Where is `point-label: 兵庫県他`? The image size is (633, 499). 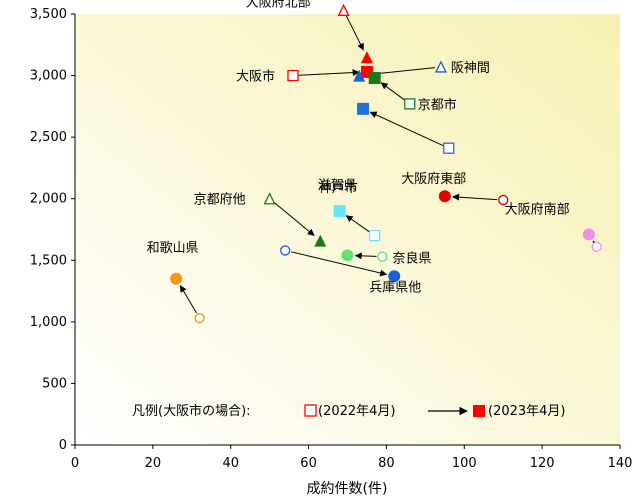
point-label: 兵庫県他 is located at coordinates (395, 287).